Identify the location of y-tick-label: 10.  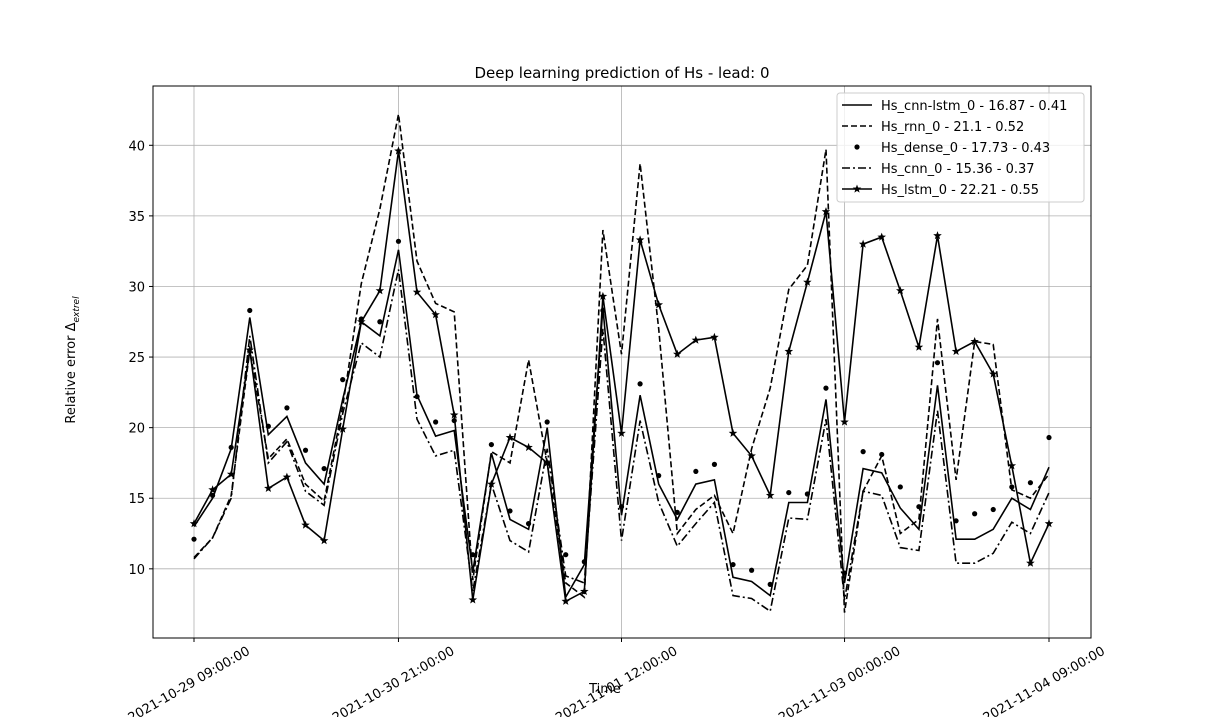
(136, 570).